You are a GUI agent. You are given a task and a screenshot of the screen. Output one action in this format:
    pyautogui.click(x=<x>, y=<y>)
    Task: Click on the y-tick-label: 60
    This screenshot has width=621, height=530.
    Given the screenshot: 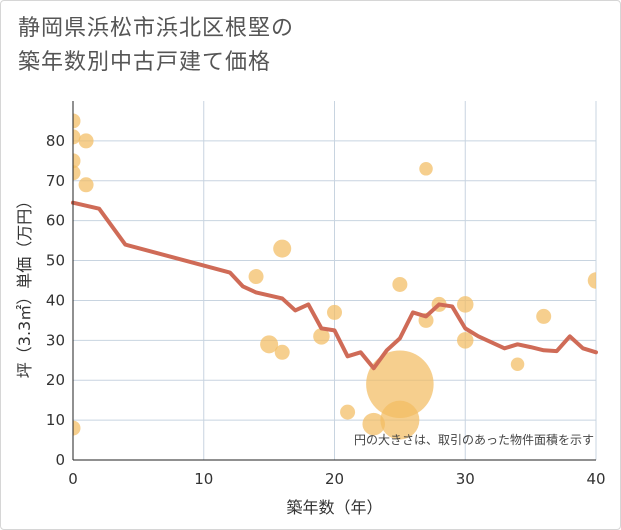 What is the action you would take?
    pyautogui.click(x=55, y=221)
    